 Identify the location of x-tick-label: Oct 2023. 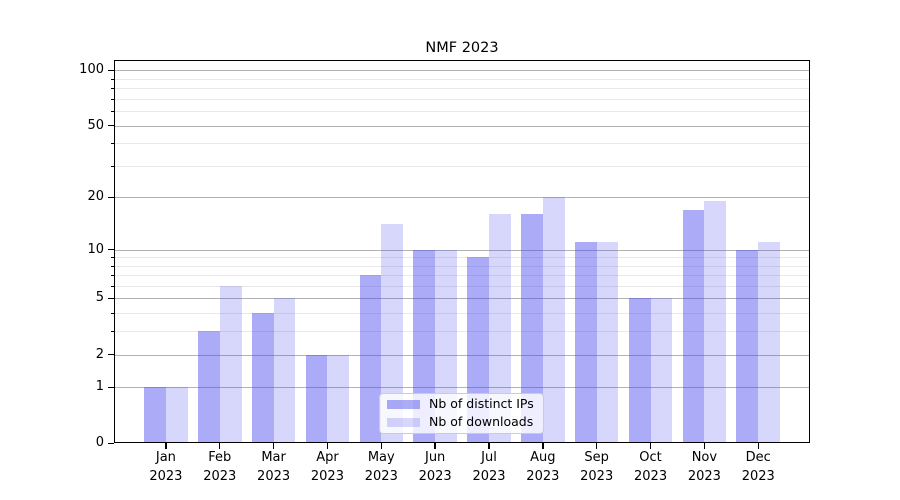
(651, 467).